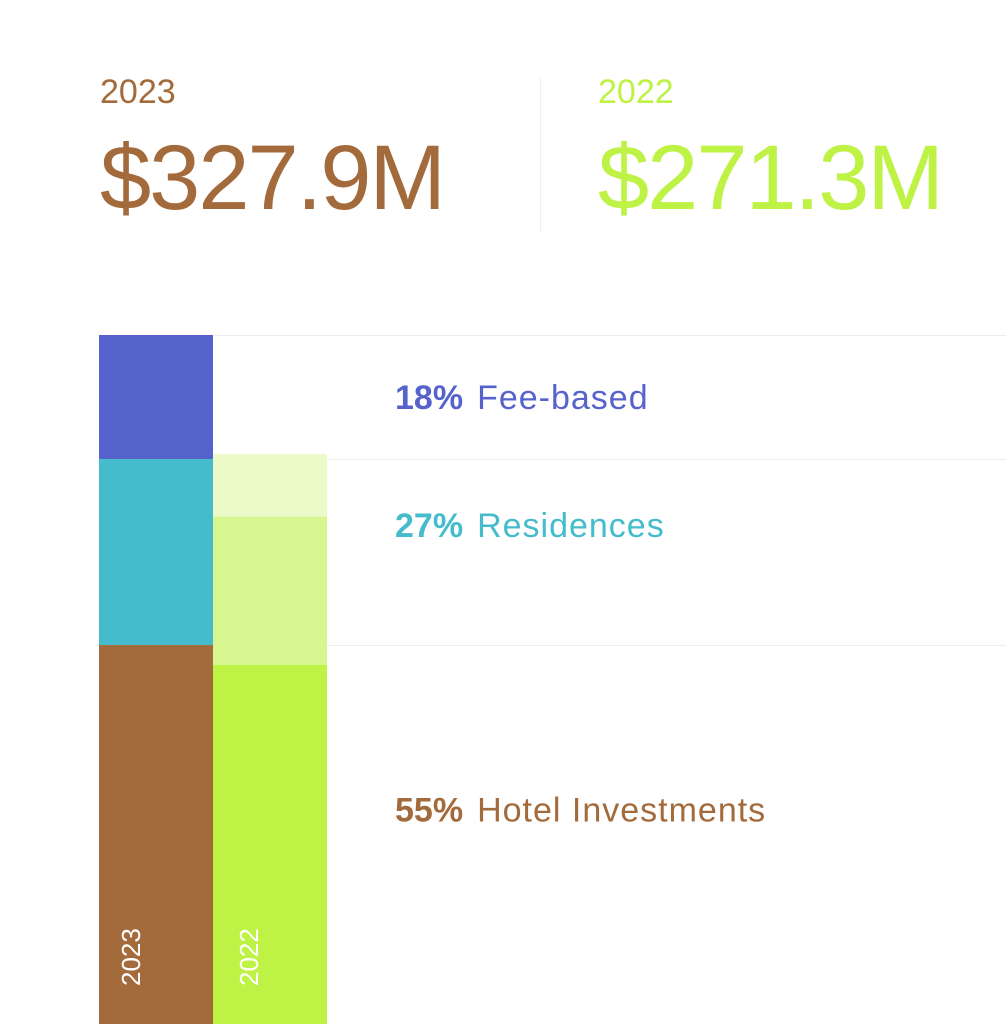 This screenshot has width=1006, height=1024. I want to click on segment-name-residences: Residences, so click(571, 526).